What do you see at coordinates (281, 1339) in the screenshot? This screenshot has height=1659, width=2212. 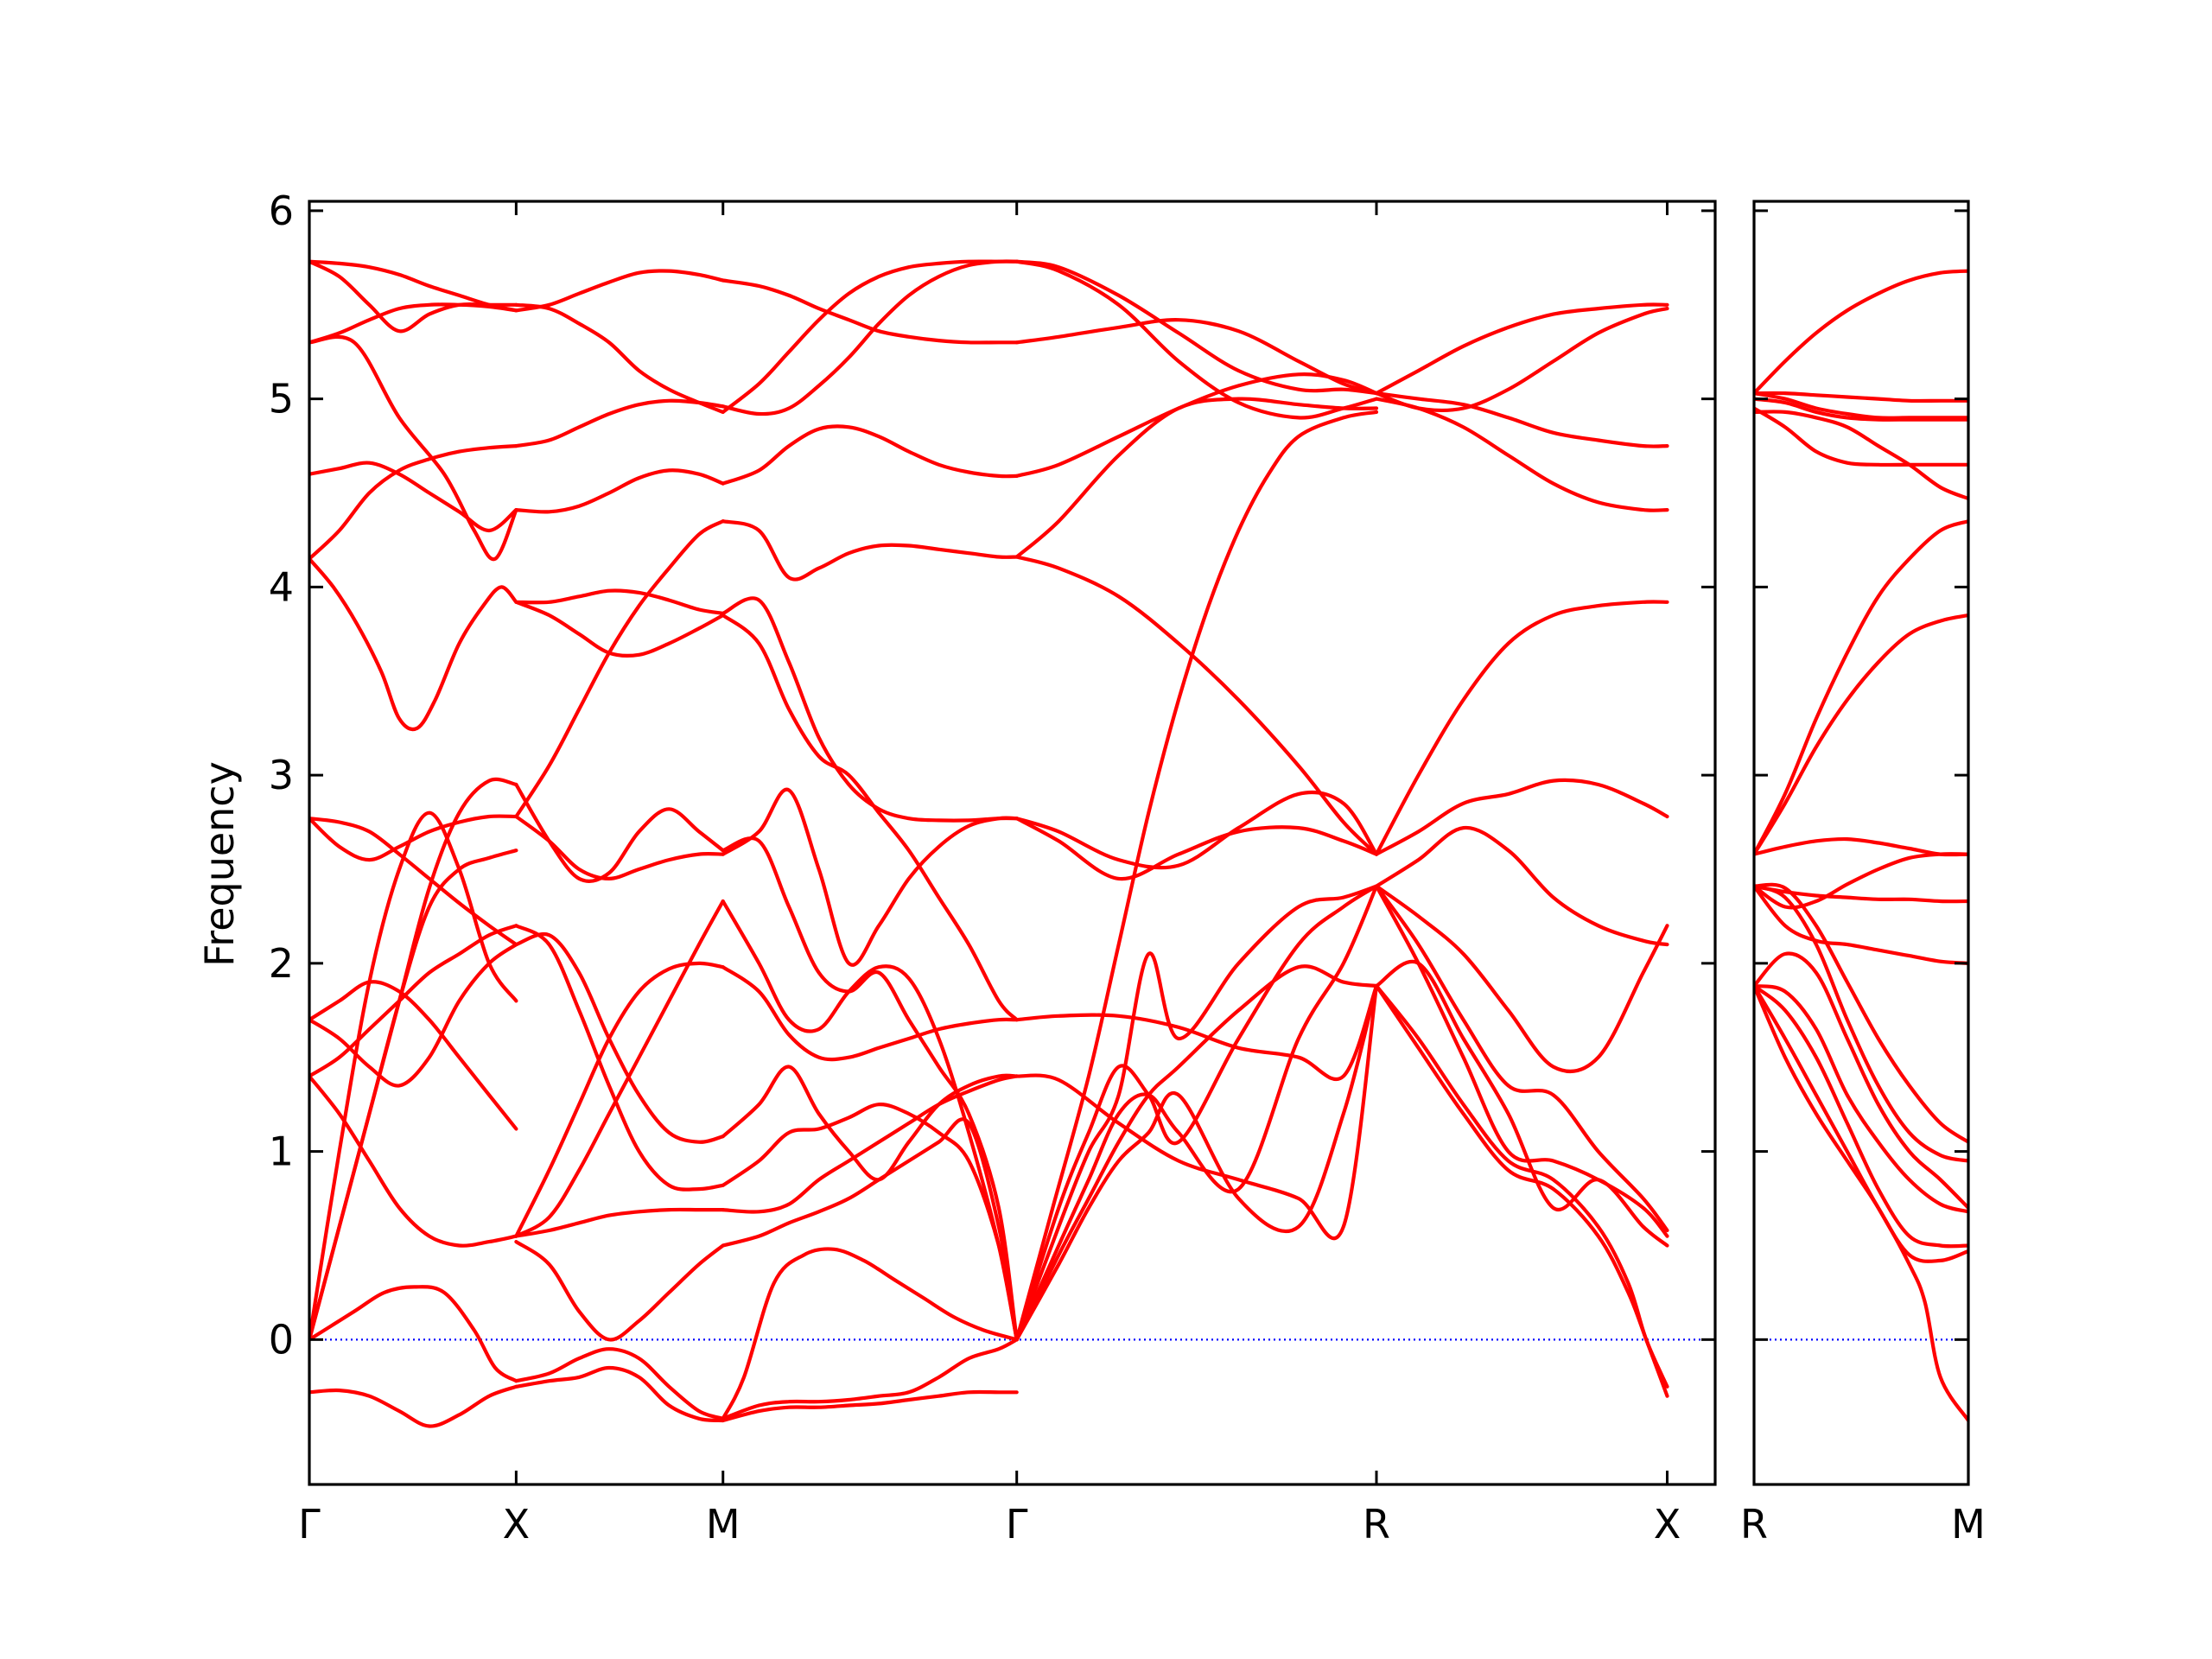 I see `y-tick-label: 0` at bounding box center [281, 1339].